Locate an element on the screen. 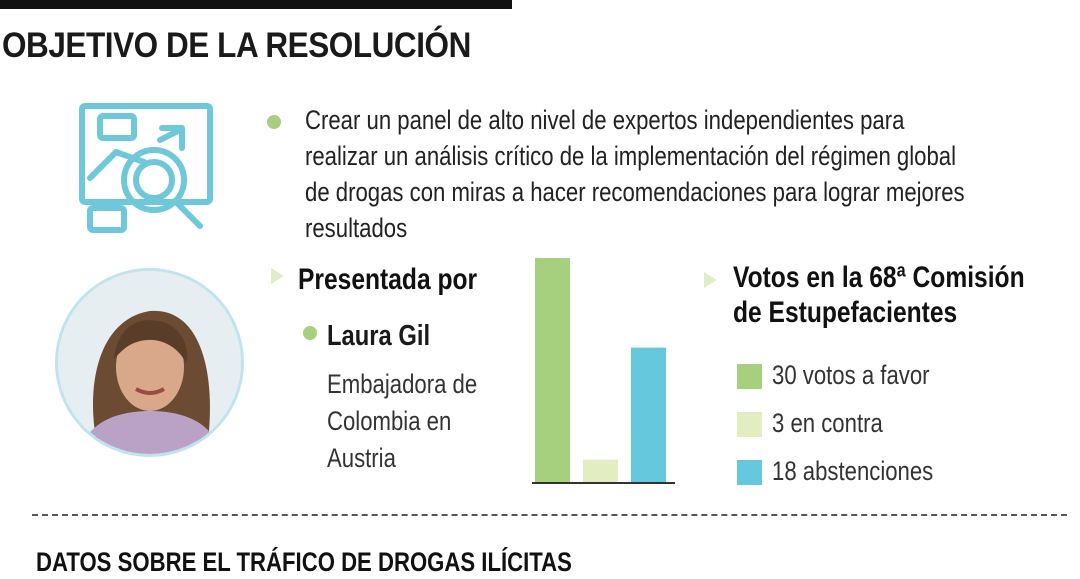 This screenshot has height=579, width=1080. bar-a-favor is located at coordinates (552, 370).